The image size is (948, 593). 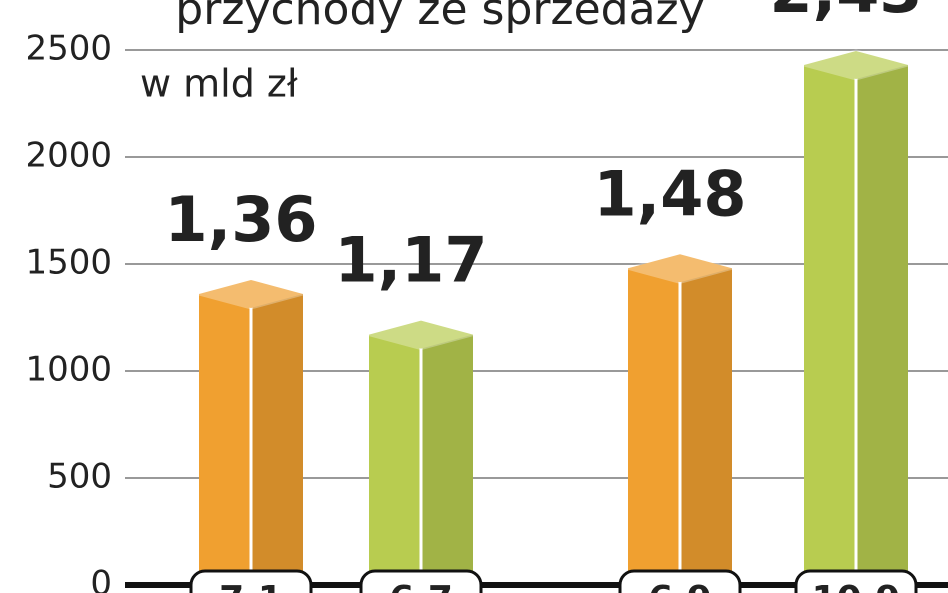 What do you see at coordinates (68, 49) in the screenshot?
I see `y-tick-label: 2500` at bounding box center [68, 49].